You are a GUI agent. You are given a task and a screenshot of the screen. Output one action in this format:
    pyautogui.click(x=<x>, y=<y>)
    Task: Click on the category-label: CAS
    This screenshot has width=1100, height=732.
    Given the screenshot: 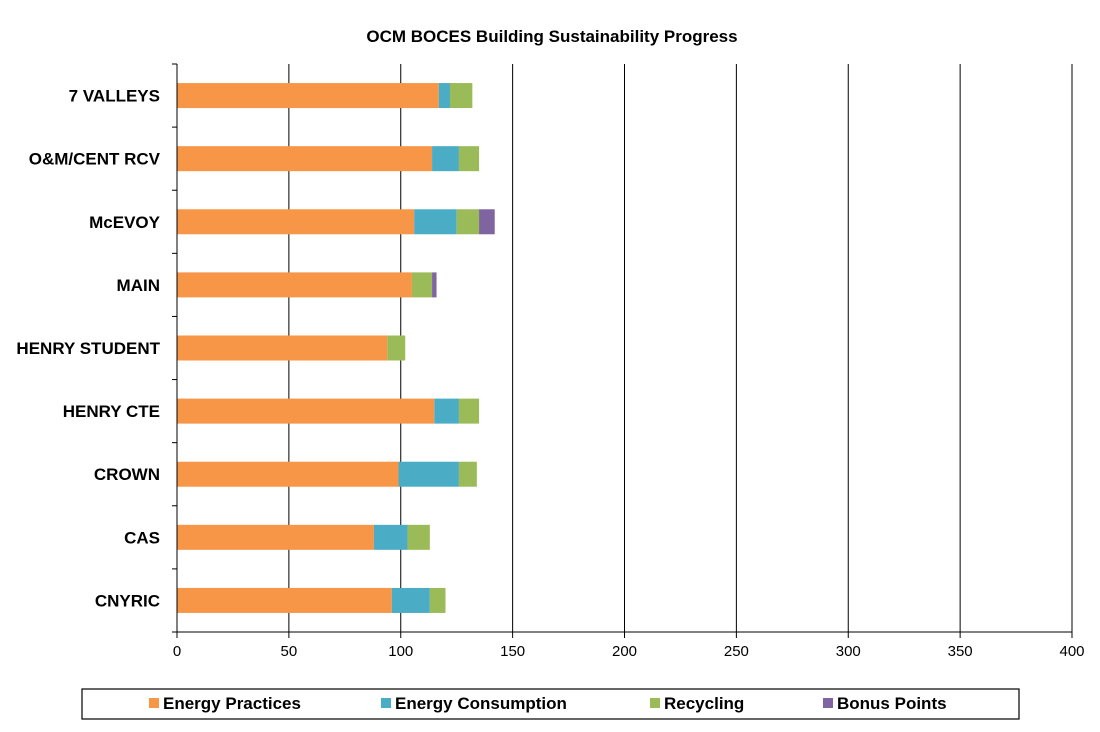 What is the action you would take?
    pyautogui.click(x=142, y=537)
    